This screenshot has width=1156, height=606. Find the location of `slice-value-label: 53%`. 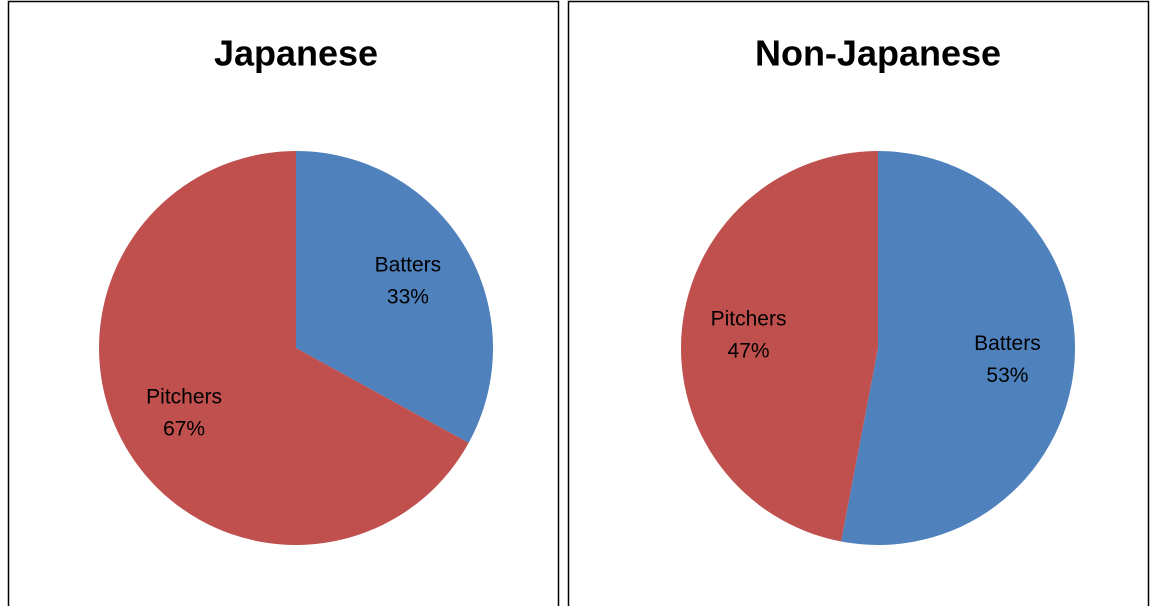

slice-value-label: 53% is located at coordinates (1007, 375).